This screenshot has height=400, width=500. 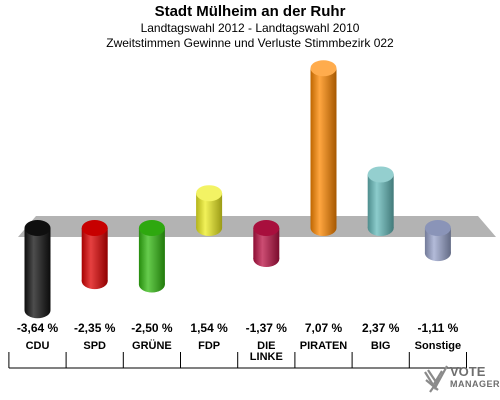 I want to click on value-label: 1,54 %, so click(x=209, y=328).